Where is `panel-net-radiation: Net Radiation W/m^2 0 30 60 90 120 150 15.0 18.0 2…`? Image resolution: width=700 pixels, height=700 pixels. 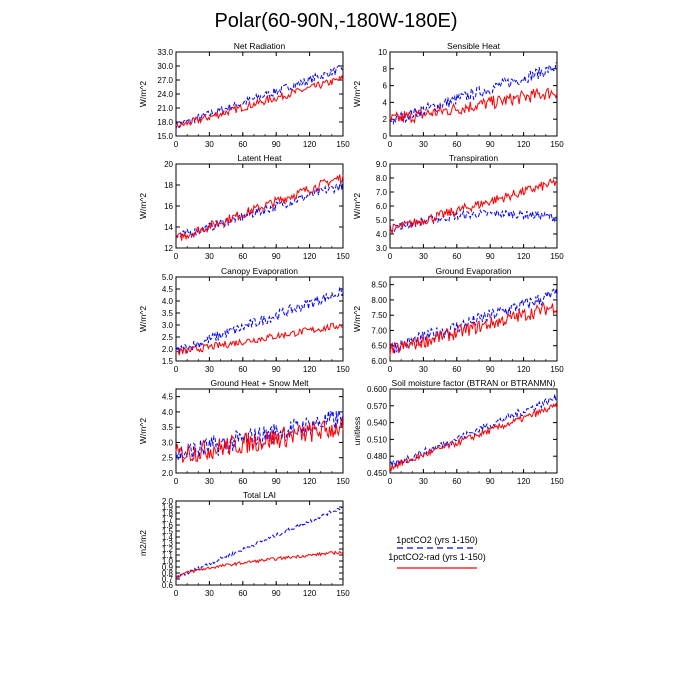 panel-net-radiation: Net Radiation W/m^2 0 30 60 90 120 150 15.0 18.0 2… is located at coordinates (244, 95).